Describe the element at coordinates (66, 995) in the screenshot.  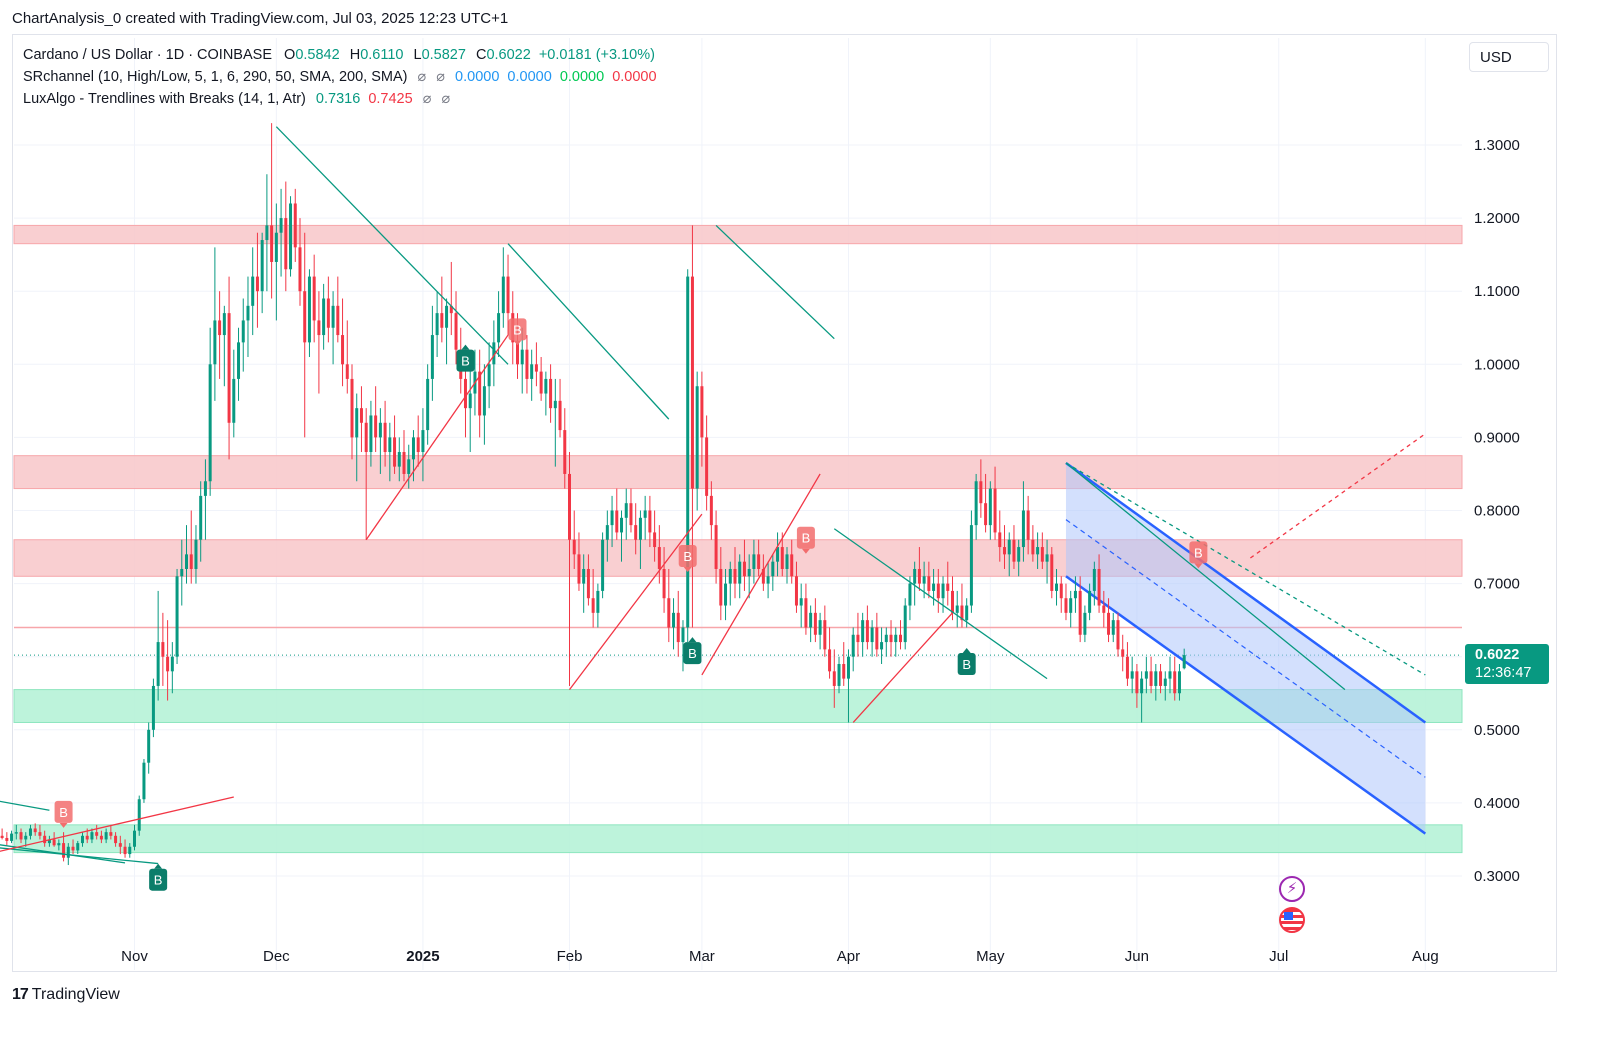
I see `tradingview-logo: 17 TradingView` at that location.